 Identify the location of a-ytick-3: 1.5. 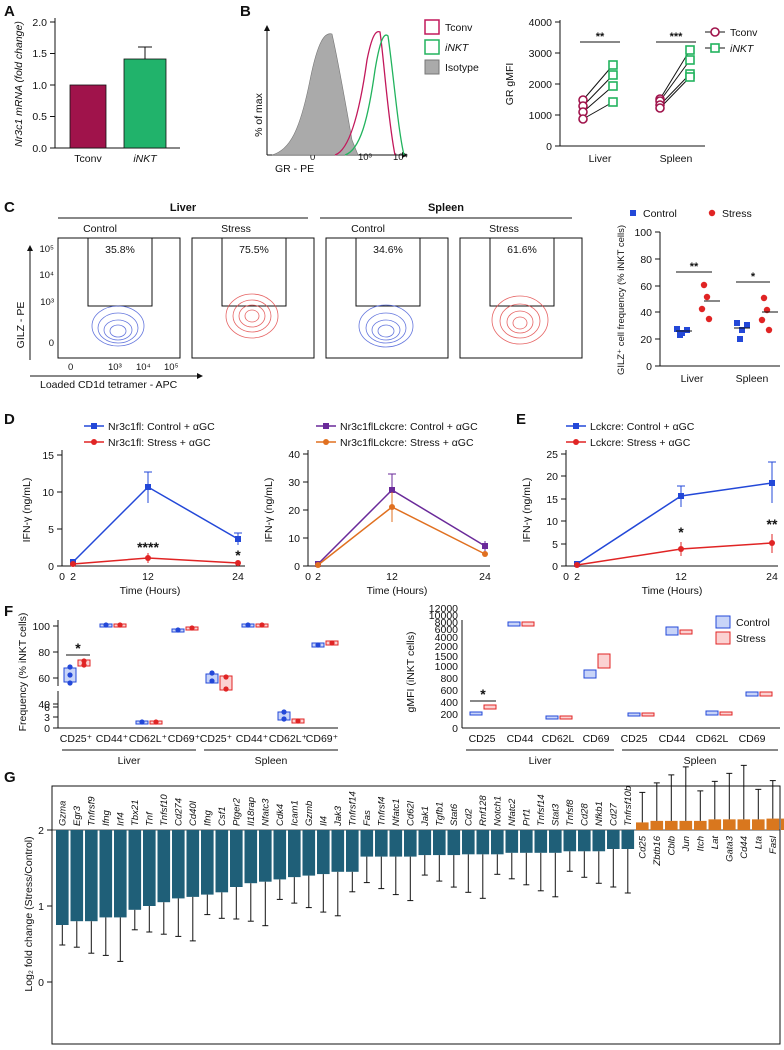
(39, 54).